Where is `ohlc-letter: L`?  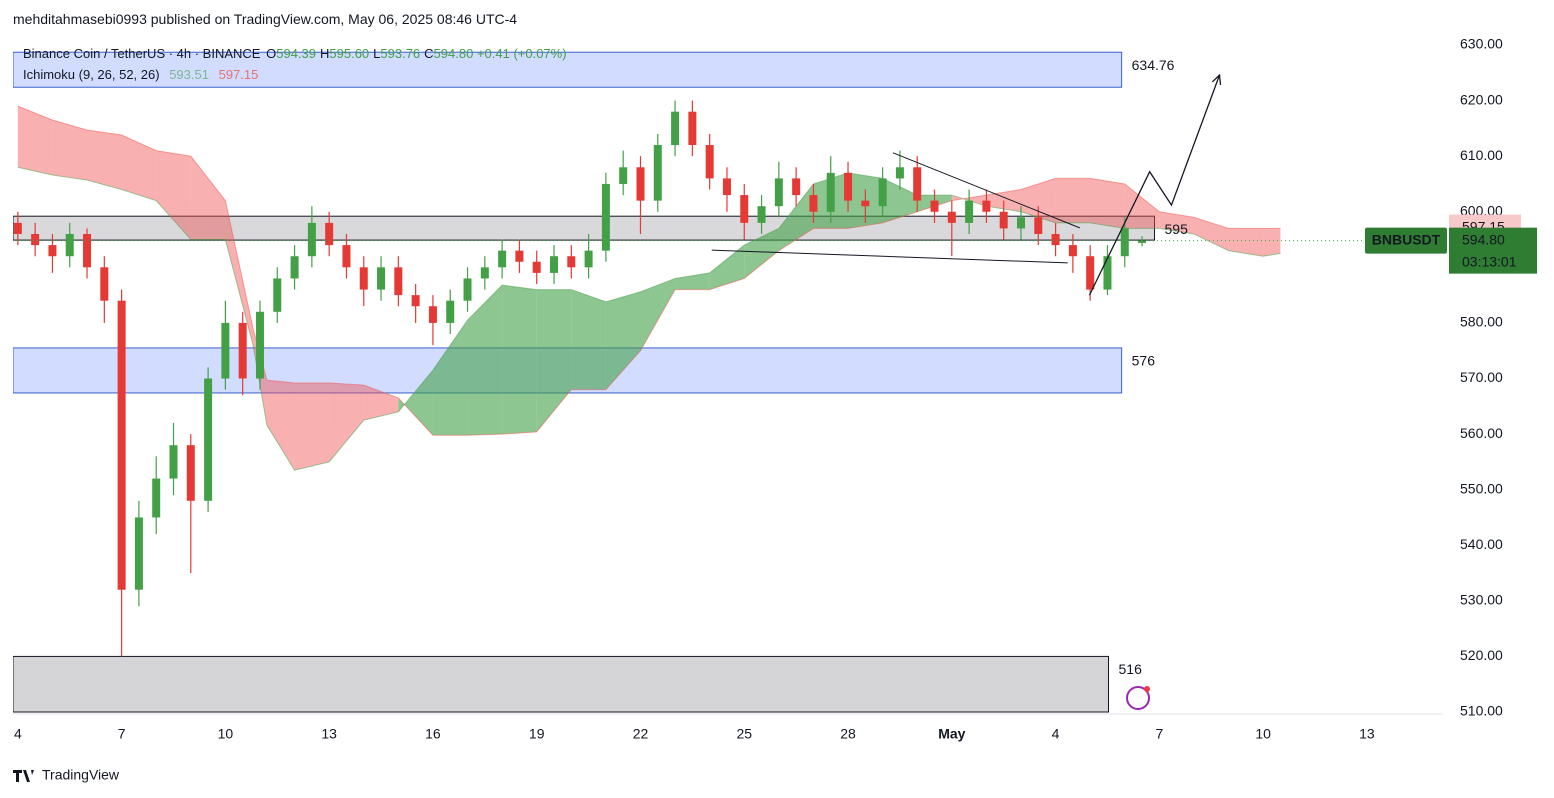
ohlc-letter: L is located at coordinates (377, 53).